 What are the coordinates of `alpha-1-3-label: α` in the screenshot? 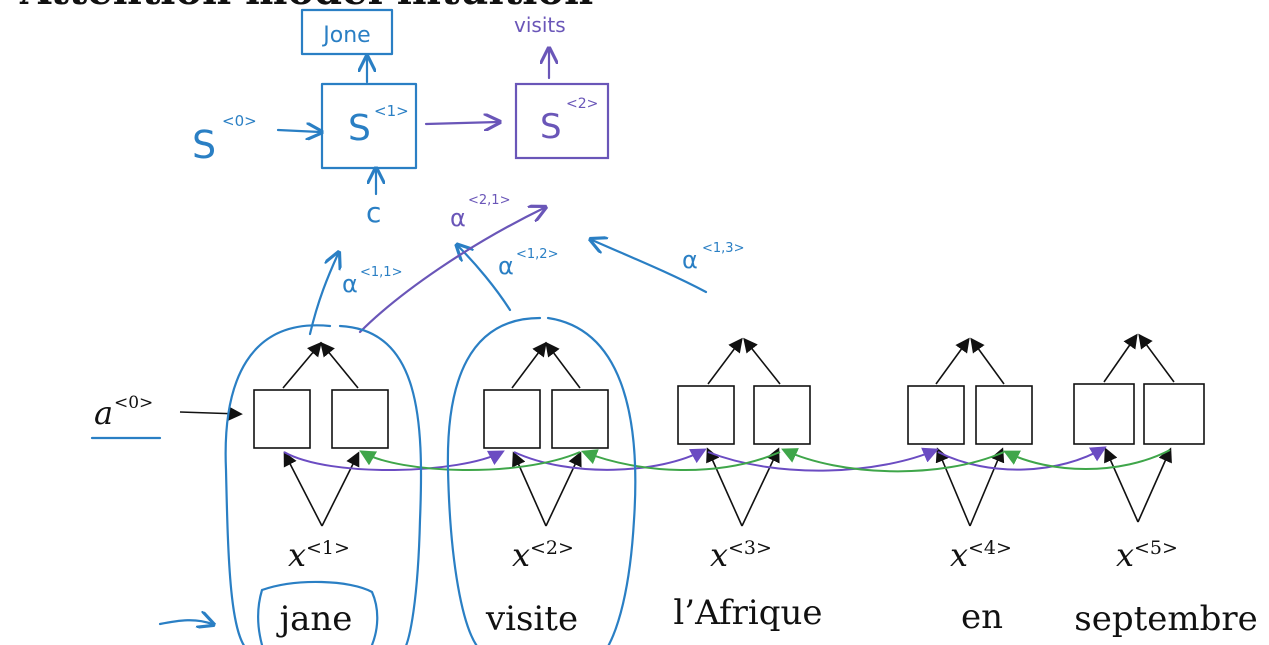 It's located at (690, 260).